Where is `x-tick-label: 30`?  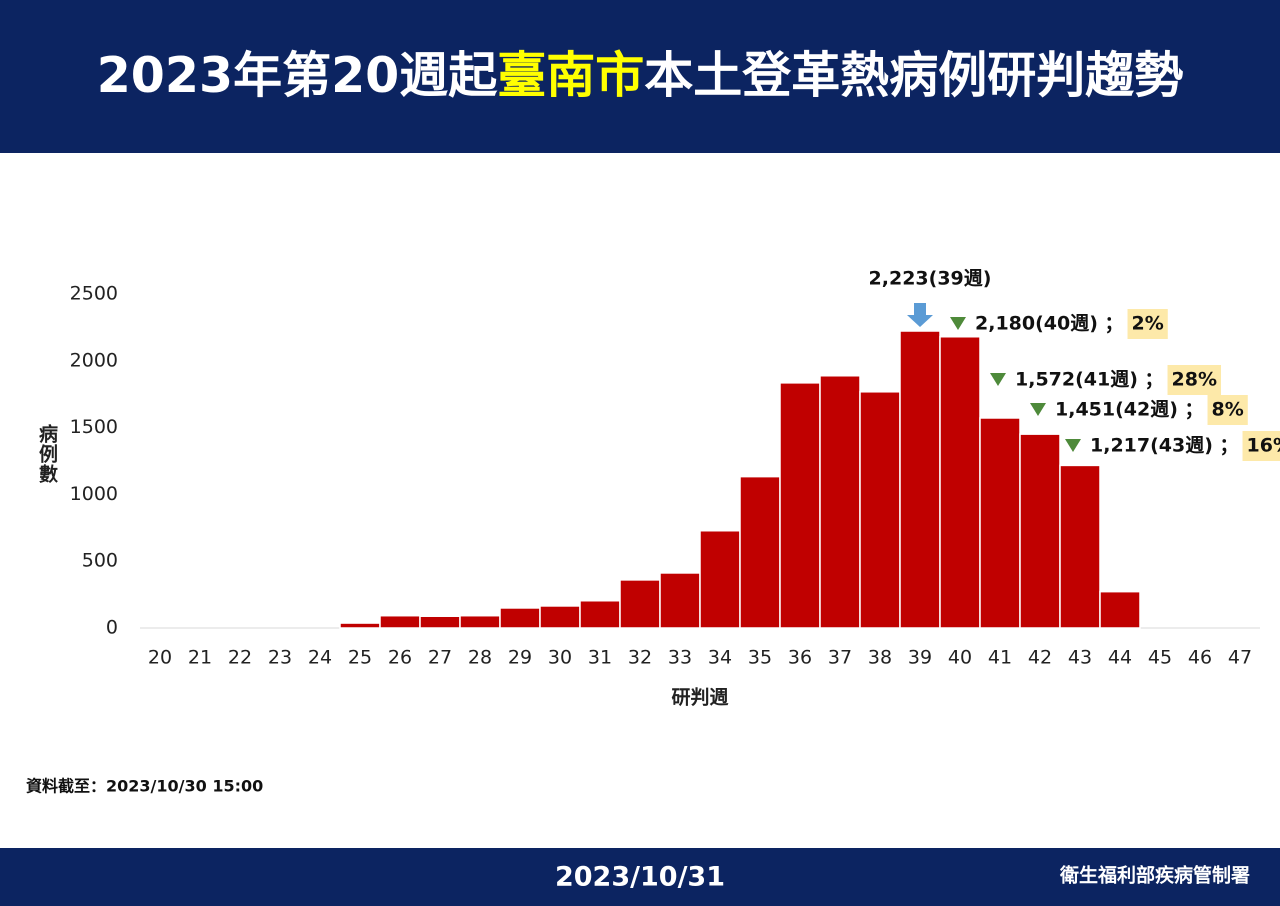 x-tick-label: 30 is located at coordinates (560, 658).